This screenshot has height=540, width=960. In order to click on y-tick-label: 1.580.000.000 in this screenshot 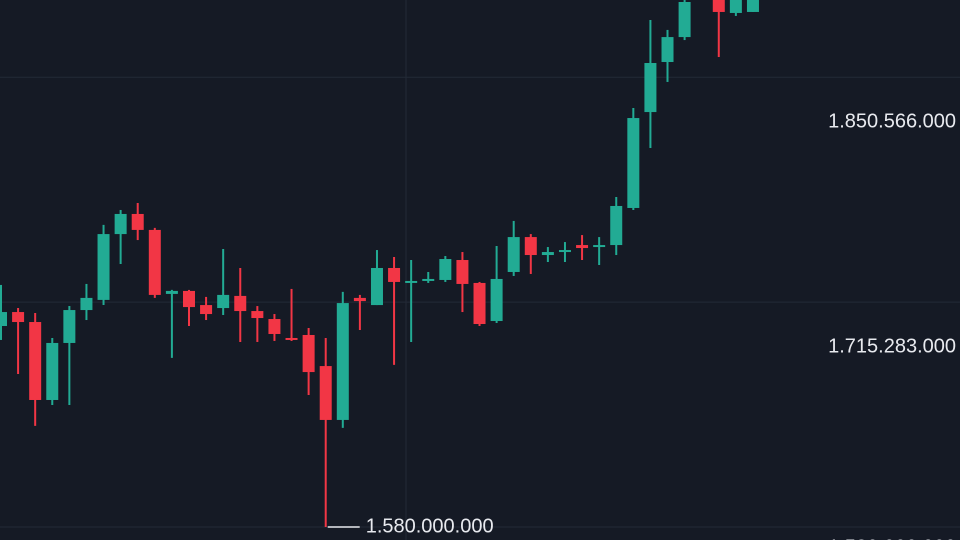, I will do `click(892, 538)`.